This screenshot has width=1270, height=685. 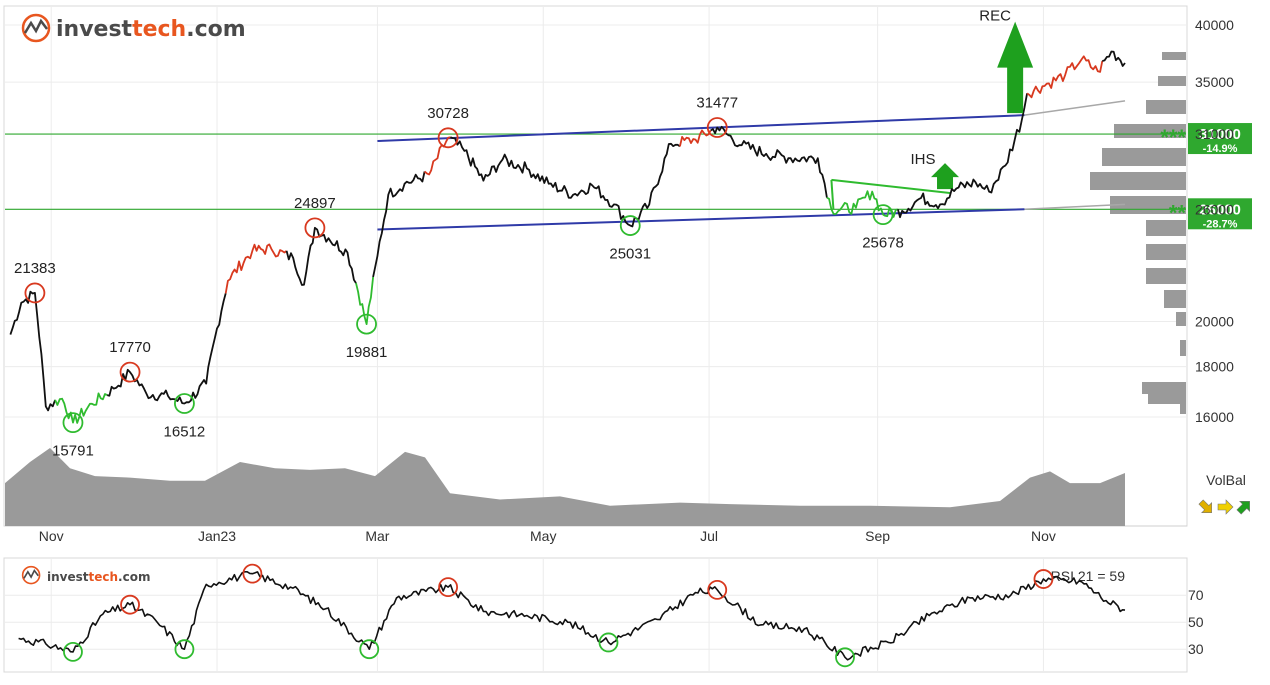 I want to click on ihs-arrow-icon, so click(x=945, y=176).